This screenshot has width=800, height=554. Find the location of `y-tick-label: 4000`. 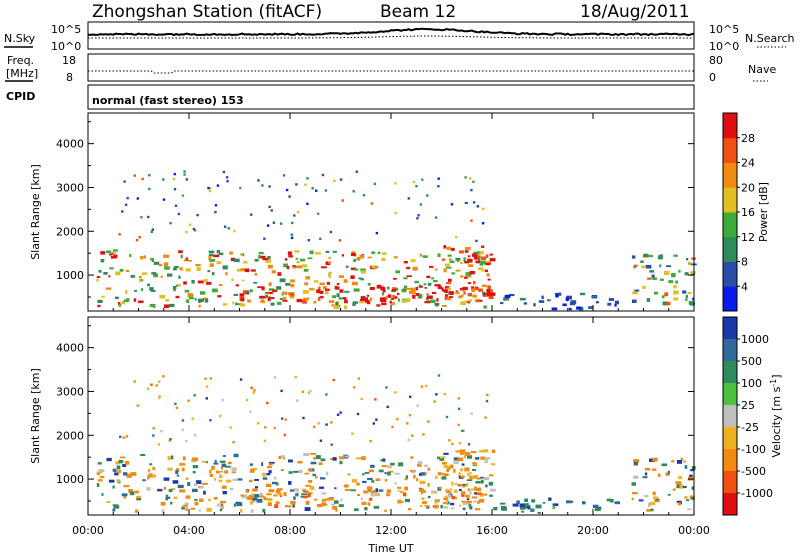

y-tick-label: 4000 is located at coordinates (70, 144).